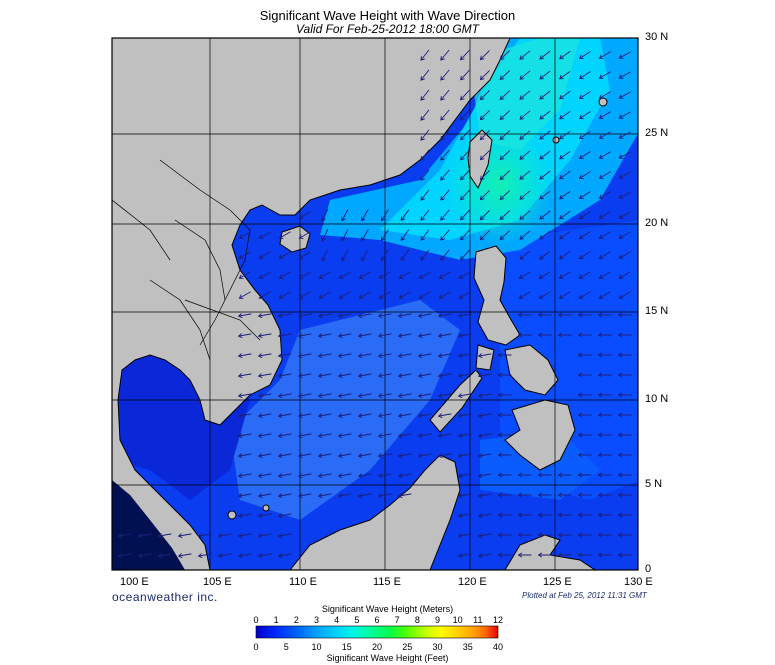 Image resolution: width=775 pixels, height=665 pixels. What do you see at coordinates (584, 595) in the screenshot?
I see `plotted-timestamp: Plotted at Feb 25, 2012 11:31 GMT` at bounding box center [584, 595].